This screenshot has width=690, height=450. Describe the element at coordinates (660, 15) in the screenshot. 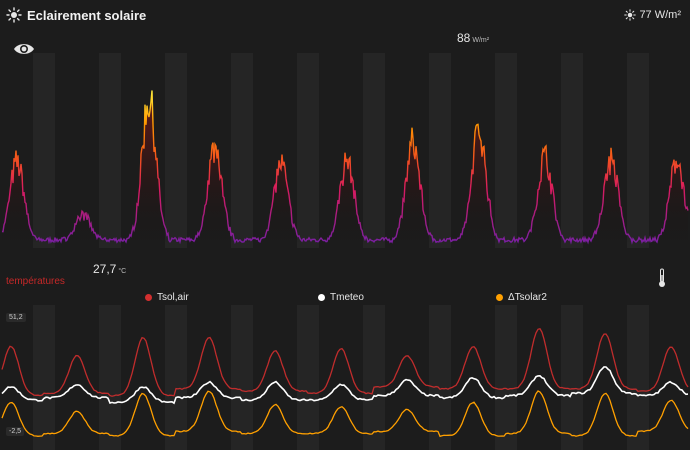

I see `state-value: 77 W/m²` at that location.